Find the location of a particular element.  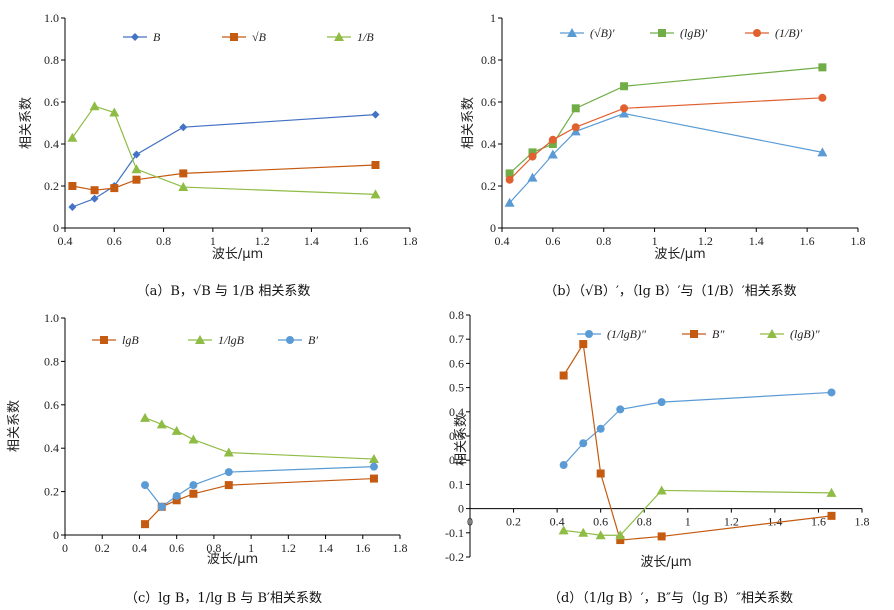

legend-label: (1/lgB)″ is located at coordinates (627, 334).